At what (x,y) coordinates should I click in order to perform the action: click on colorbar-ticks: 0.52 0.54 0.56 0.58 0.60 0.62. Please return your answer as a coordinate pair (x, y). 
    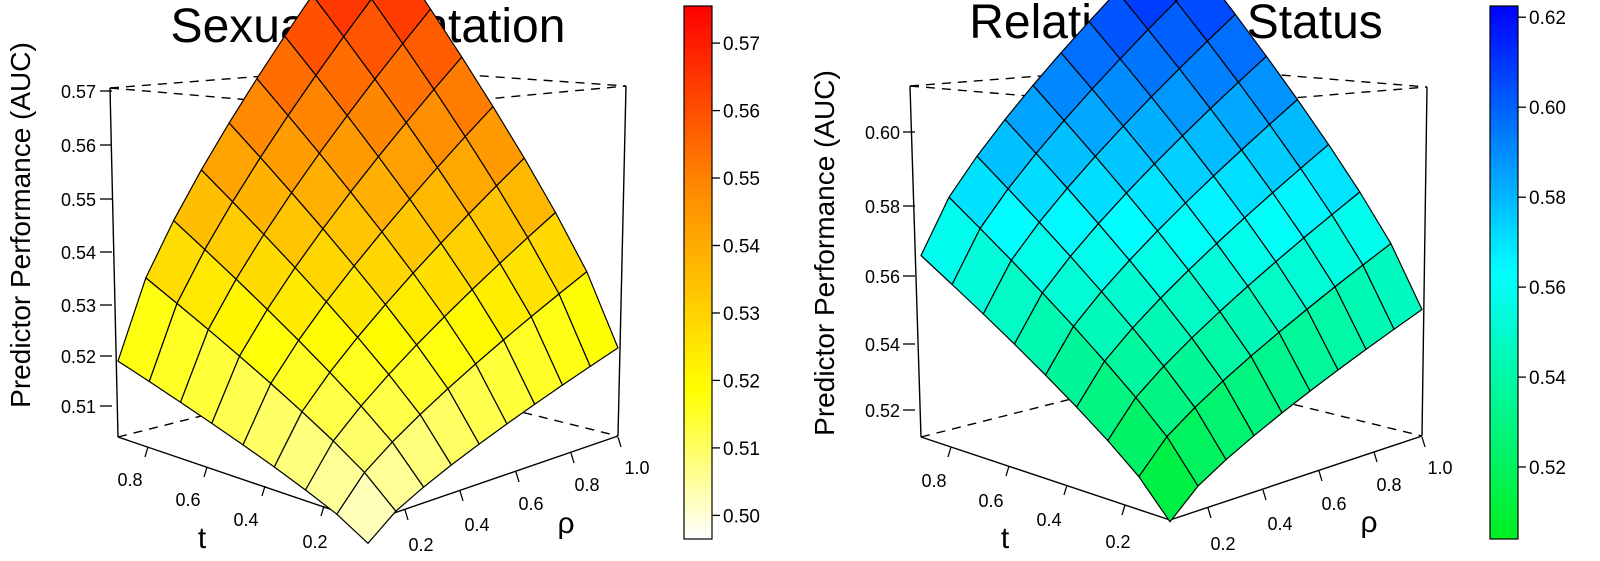
    Looking at the image, I should click on (1542, 243).